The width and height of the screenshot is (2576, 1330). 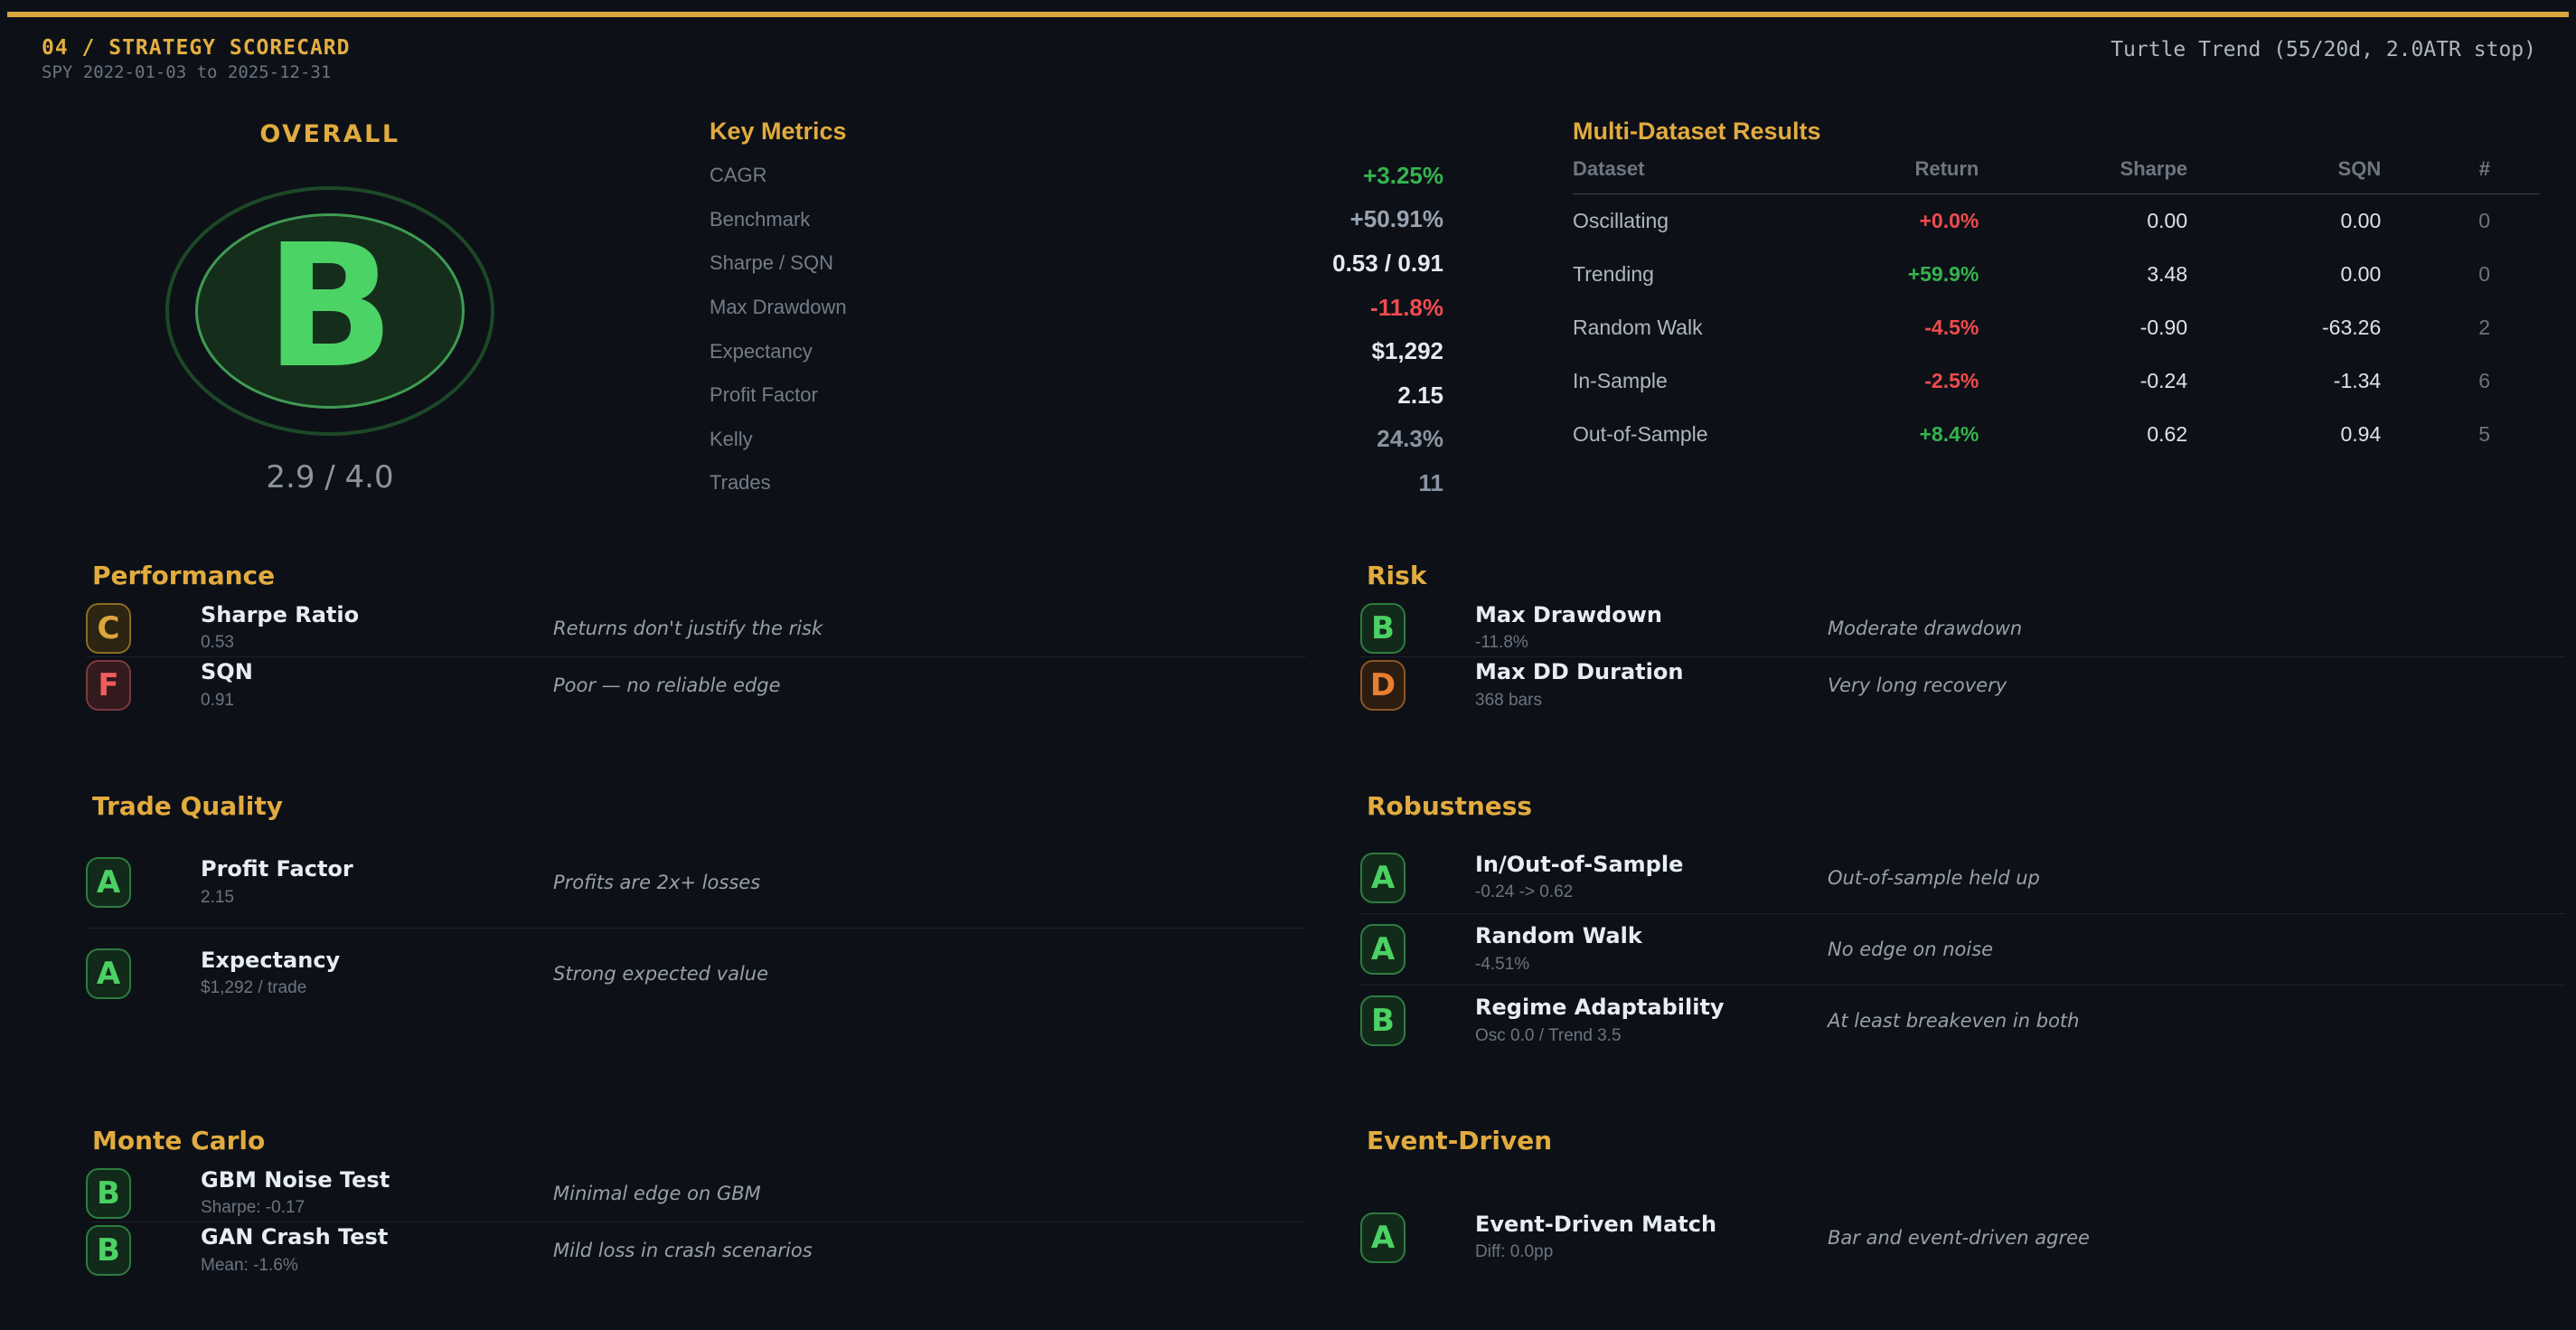 I want to click on item-comment: Mild loss in crash scenarios, so click(x=683, y=1250).